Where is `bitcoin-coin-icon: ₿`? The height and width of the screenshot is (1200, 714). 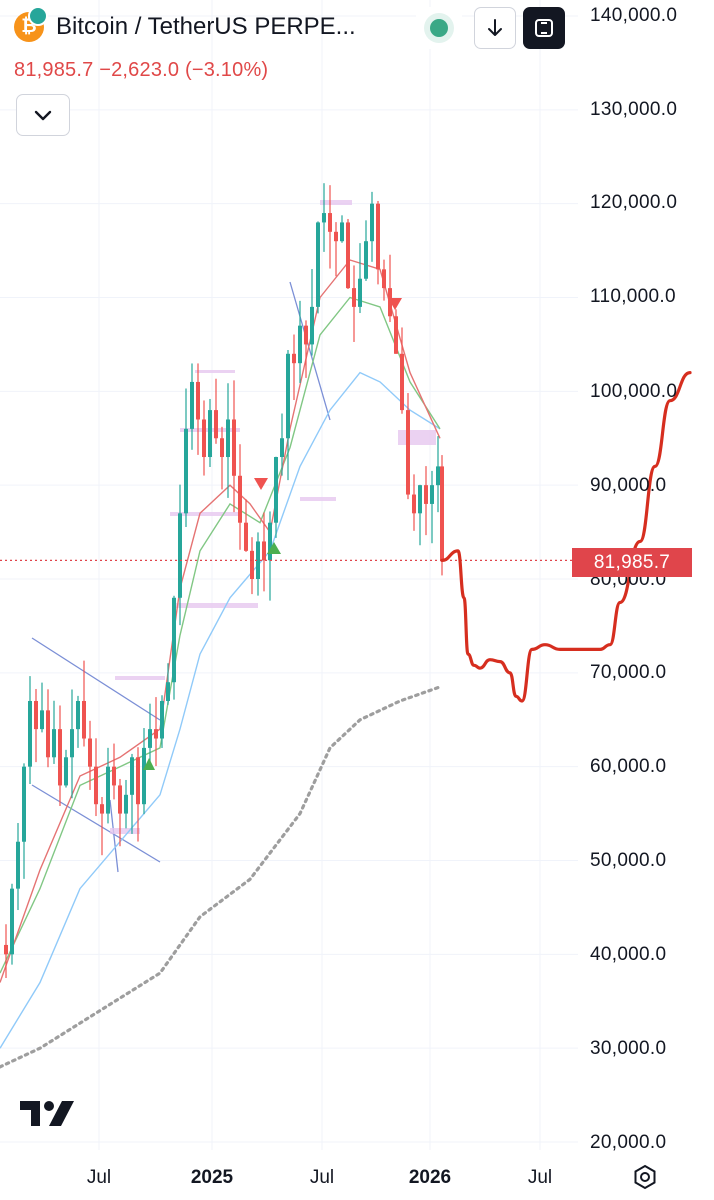 bitcoin-coin-icon: ₿ is located at coordinates (31, 24).